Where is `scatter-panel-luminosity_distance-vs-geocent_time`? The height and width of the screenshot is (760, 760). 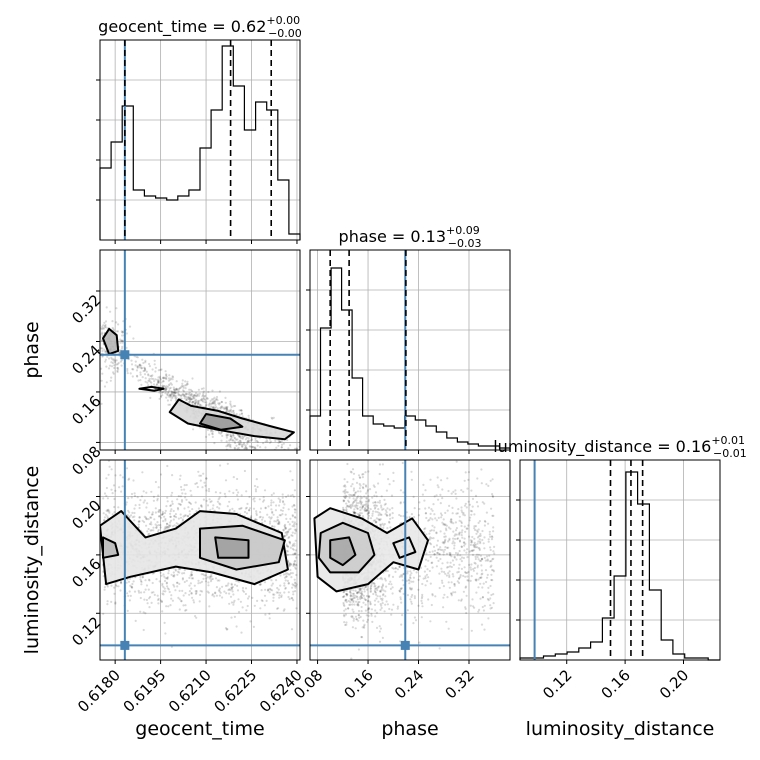
scatter-panel-luminosity_distance-vs-geocent_time is located at coordinates (198, 562).